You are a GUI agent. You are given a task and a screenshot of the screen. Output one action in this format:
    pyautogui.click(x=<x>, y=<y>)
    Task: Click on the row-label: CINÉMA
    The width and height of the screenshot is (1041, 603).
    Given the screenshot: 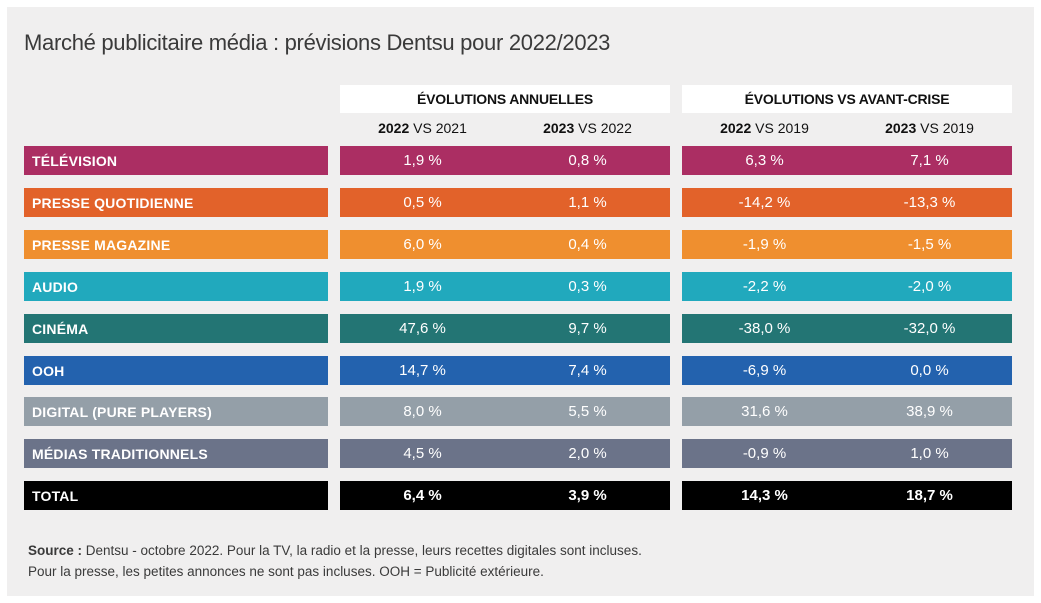 What is the action you would take?
    pyautogui.click(x=176, y=328)
    